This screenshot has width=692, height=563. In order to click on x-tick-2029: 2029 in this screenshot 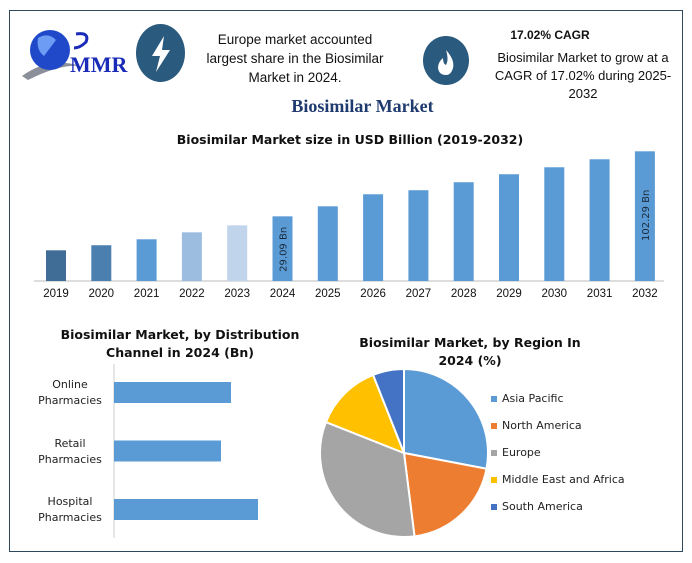, I will do `click(509, 294)`.